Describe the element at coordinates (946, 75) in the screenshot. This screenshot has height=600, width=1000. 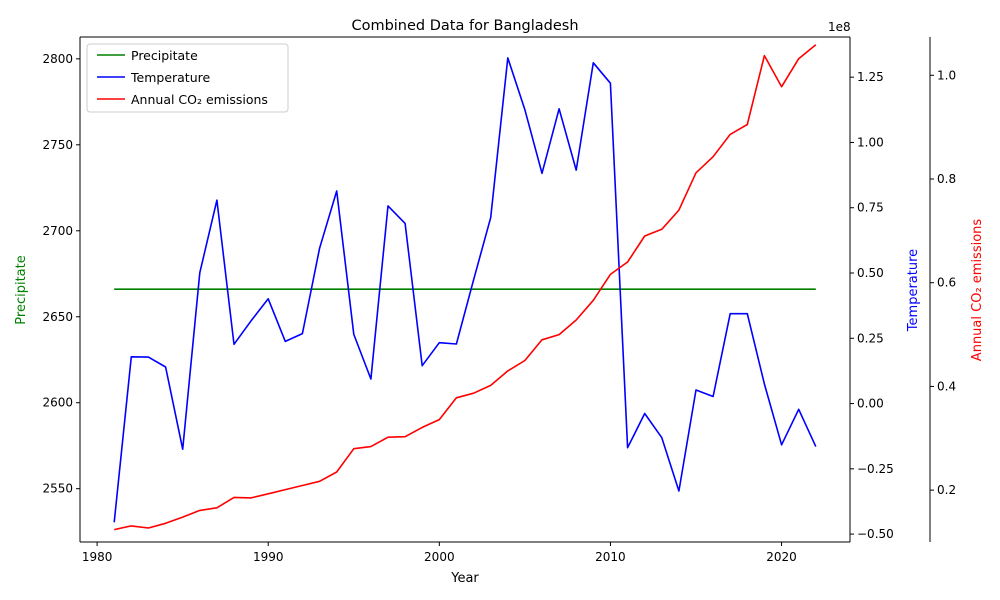
I see `co2-y-tick-label: 1.0` at that location.